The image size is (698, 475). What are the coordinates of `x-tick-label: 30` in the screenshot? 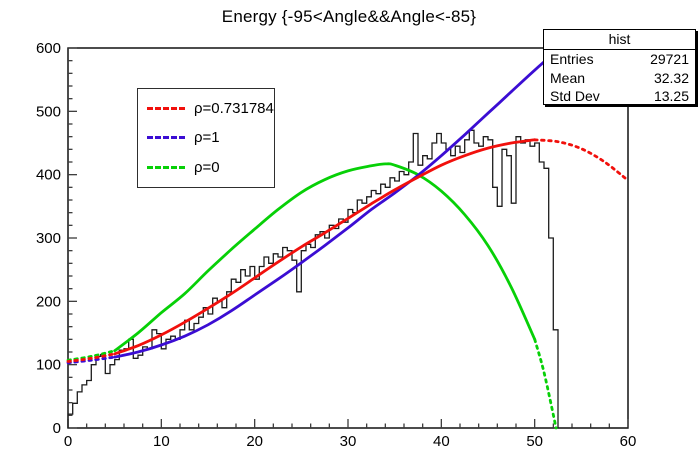 It's located at (348, 441).